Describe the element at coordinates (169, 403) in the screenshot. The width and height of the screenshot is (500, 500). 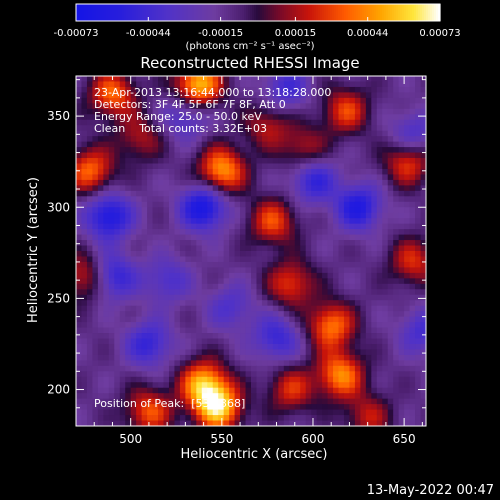
I see `peak-position-annotation: Position of Peak: [539,368]` at that location.